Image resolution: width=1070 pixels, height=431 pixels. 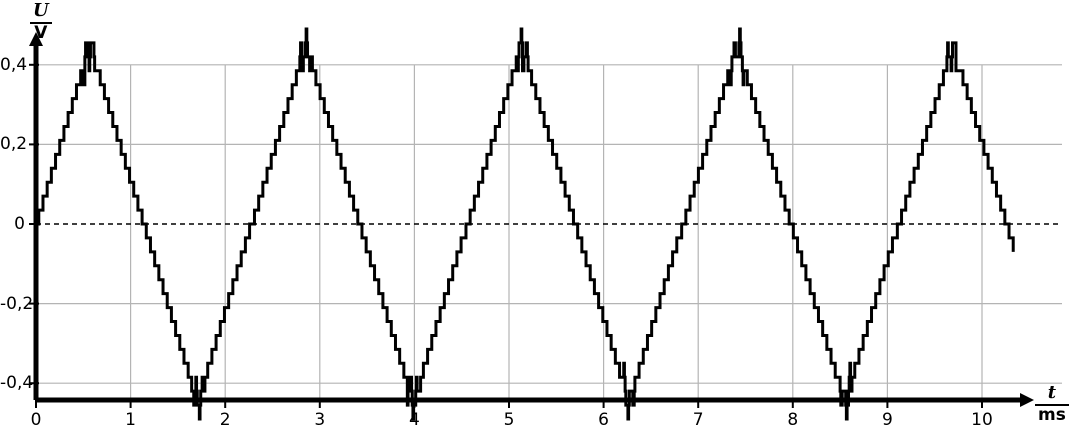 I want to click on x-tick-label: 4, so click(x=414, y=420).